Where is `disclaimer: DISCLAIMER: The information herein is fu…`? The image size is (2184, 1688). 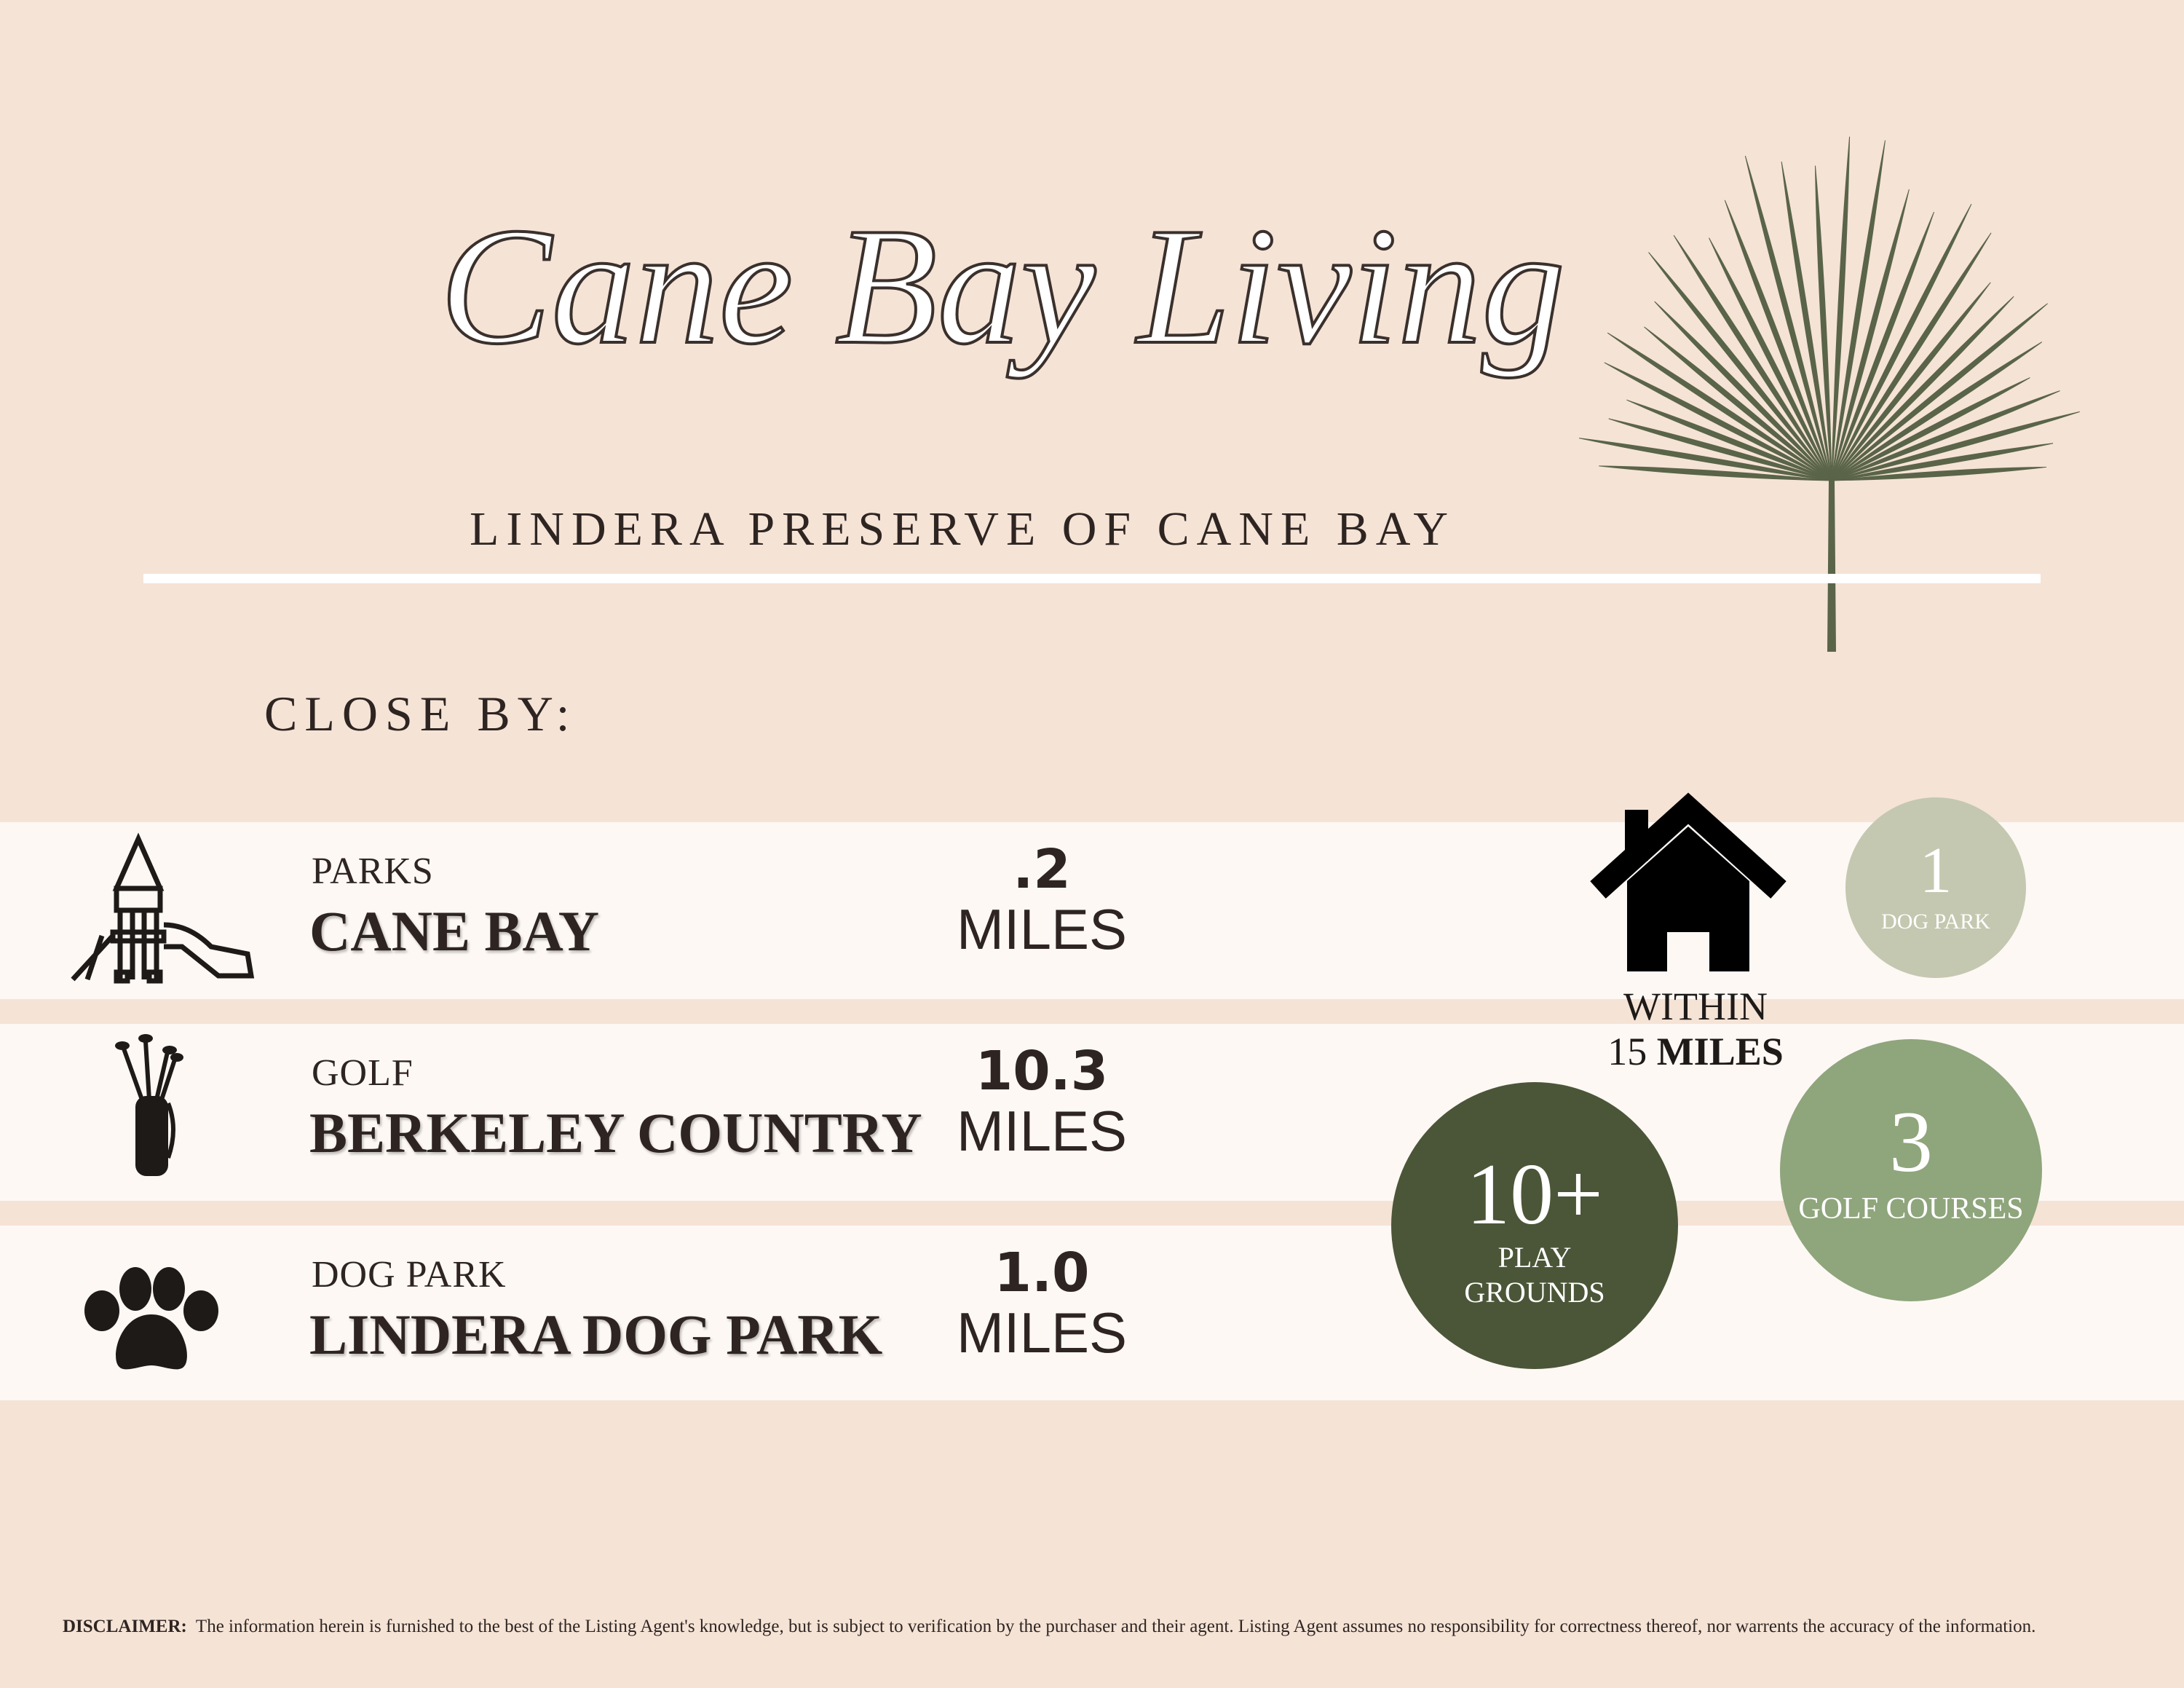 disclaimer: DISCLAIMER: The information herein is fu… is located at coordinates (1067, 1626).